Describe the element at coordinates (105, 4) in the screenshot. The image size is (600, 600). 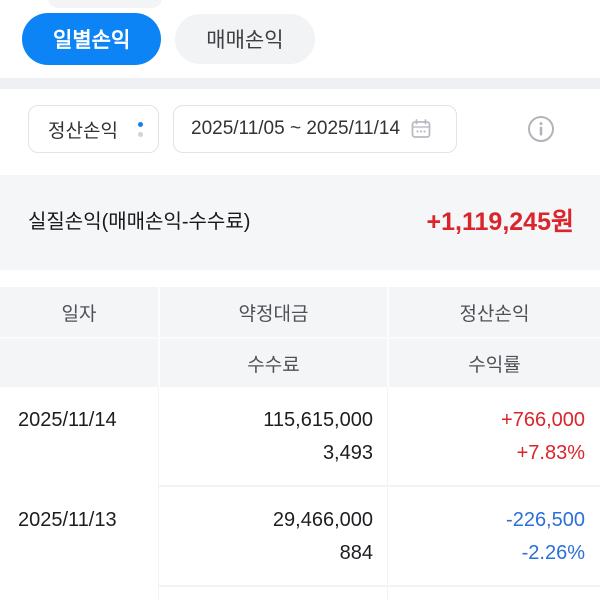
I see `scrolled-element-peek` at that location.